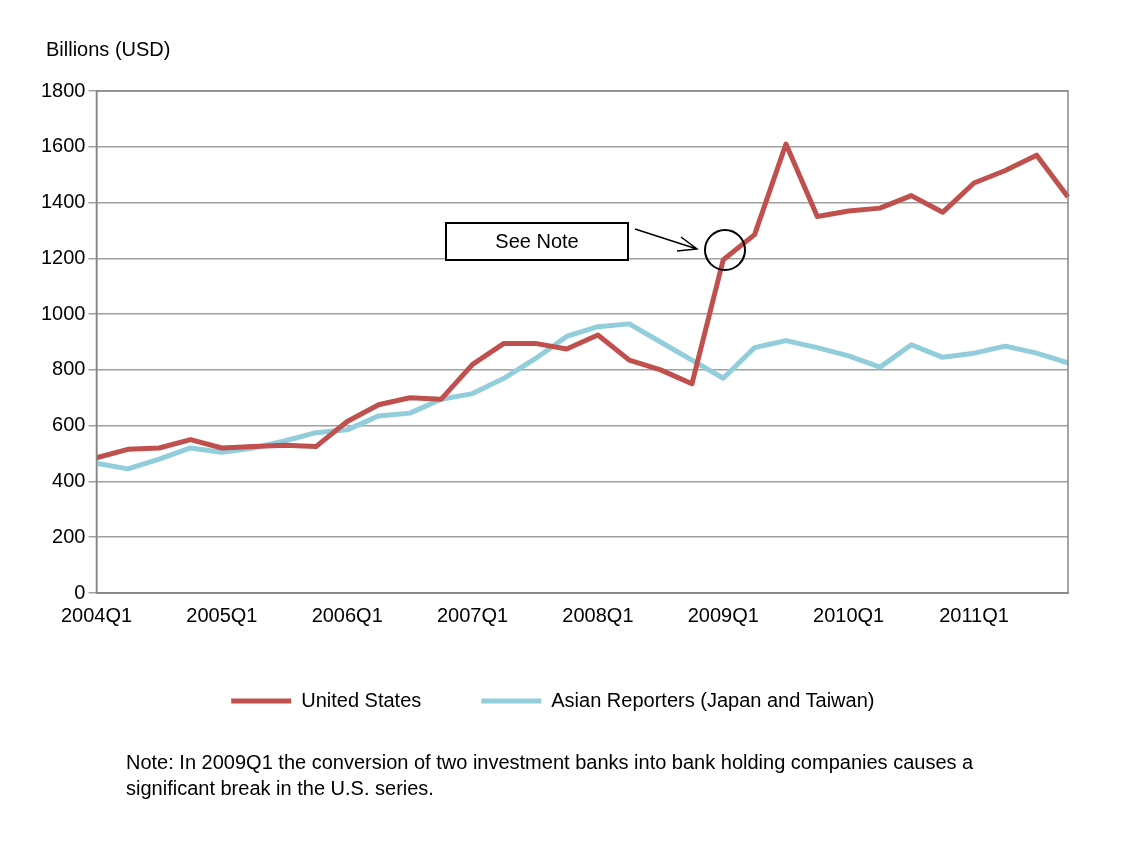 The image size is (1144, 860). I want to click on x-tick-label: 2011Q1, so click(974, 614).